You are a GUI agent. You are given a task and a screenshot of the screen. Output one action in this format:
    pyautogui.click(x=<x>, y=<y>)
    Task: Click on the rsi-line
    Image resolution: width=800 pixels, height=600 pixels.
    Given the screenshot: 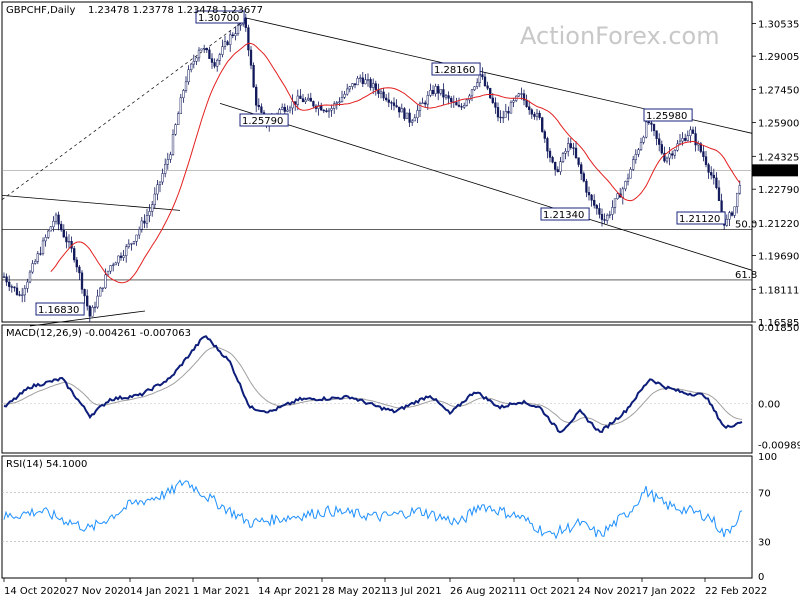 What is the action you would take?
    pyautogui.click(x=373, y=509)
    